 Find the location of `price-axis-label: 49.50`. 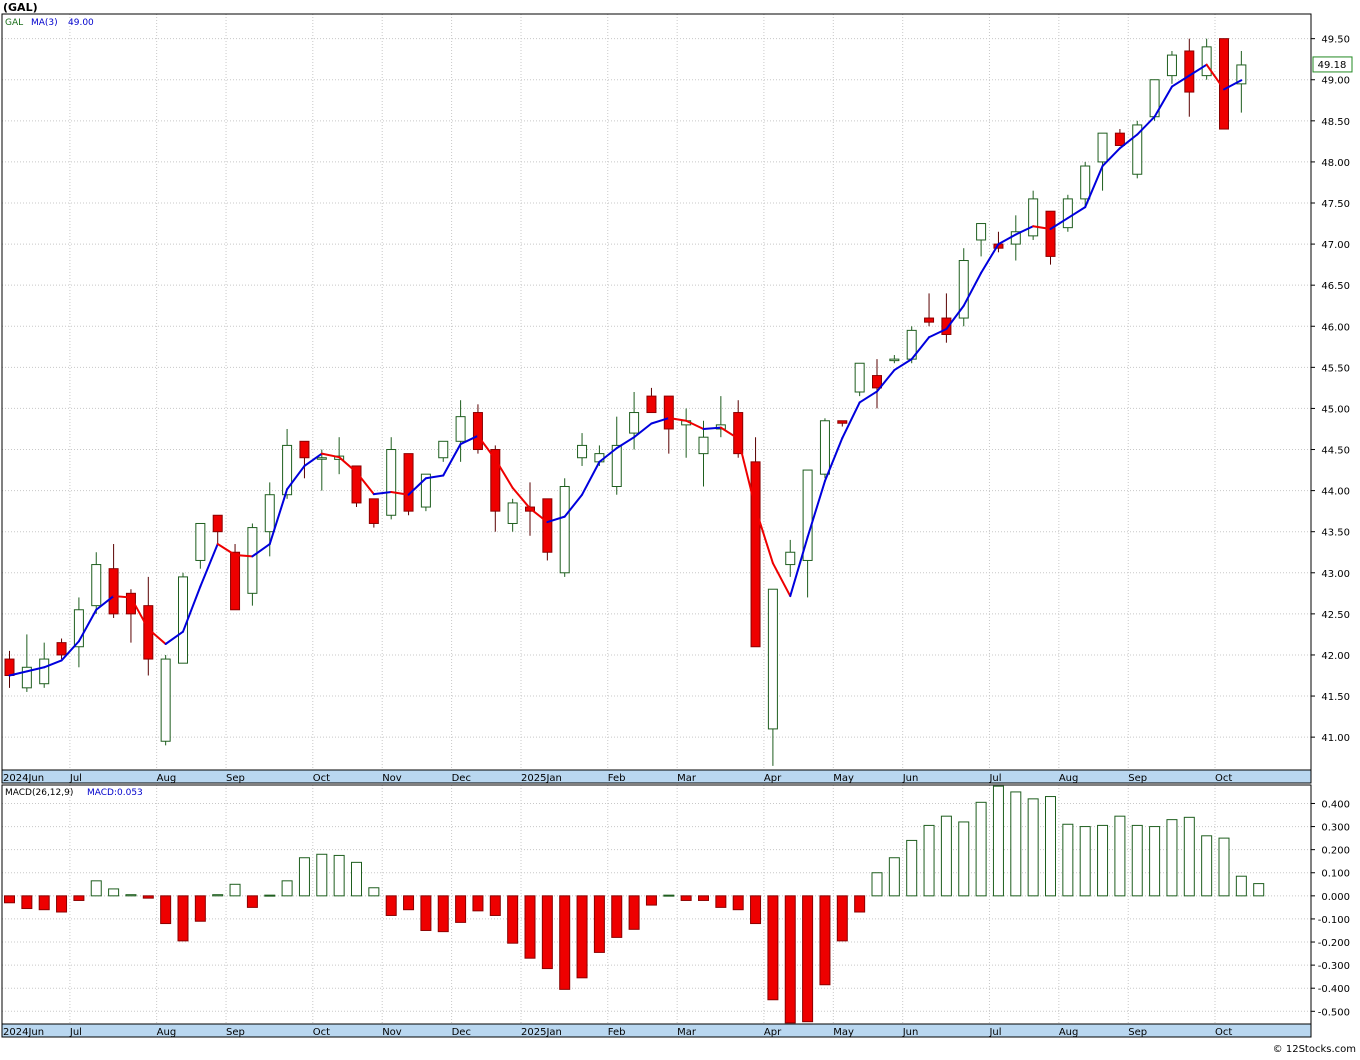

price-axis-label: 49.50 is located at coordinates (1335, 40).